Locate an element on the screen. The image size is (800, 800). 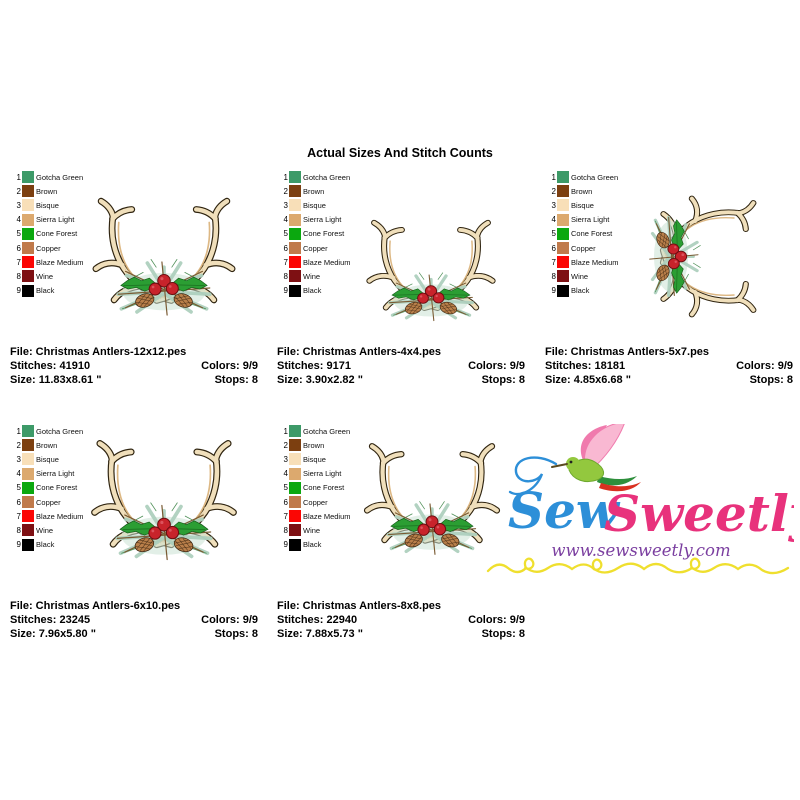
thread-name: Brown is located at coordinates (582, 191).